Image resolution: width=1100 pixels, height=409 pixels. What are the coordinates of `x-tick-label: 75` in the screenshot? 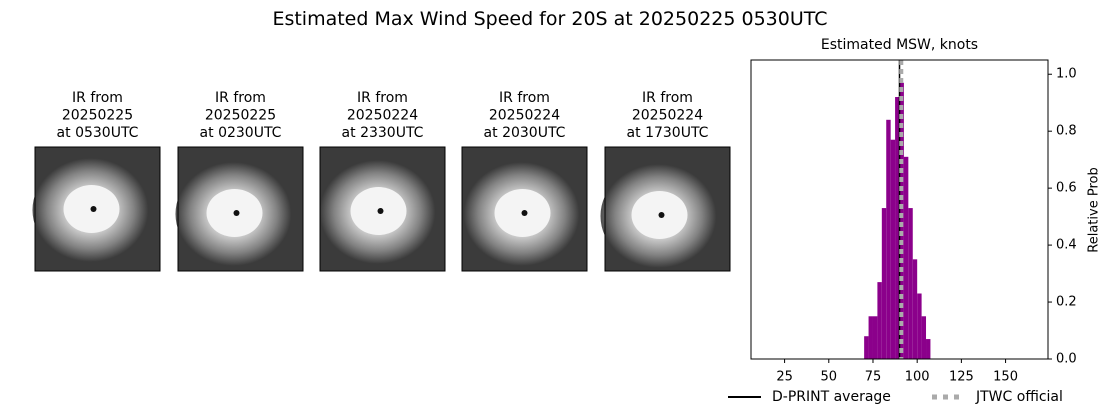 It's located at (873, 377).